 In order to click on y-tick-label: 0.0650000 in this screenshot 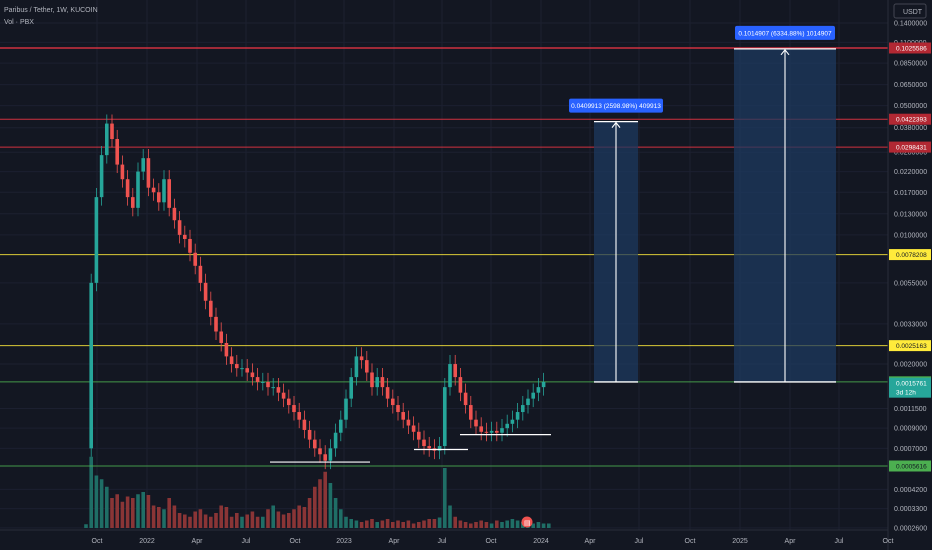, I will do `click(910, 85)`.